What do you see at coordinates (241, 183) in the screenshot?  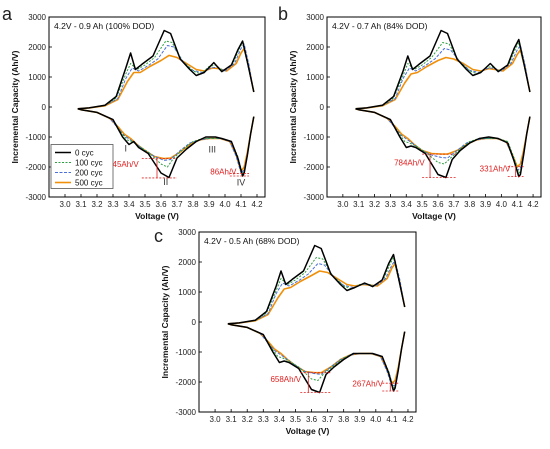 I see `peak-label: IV` at bounding box center [241, 183].